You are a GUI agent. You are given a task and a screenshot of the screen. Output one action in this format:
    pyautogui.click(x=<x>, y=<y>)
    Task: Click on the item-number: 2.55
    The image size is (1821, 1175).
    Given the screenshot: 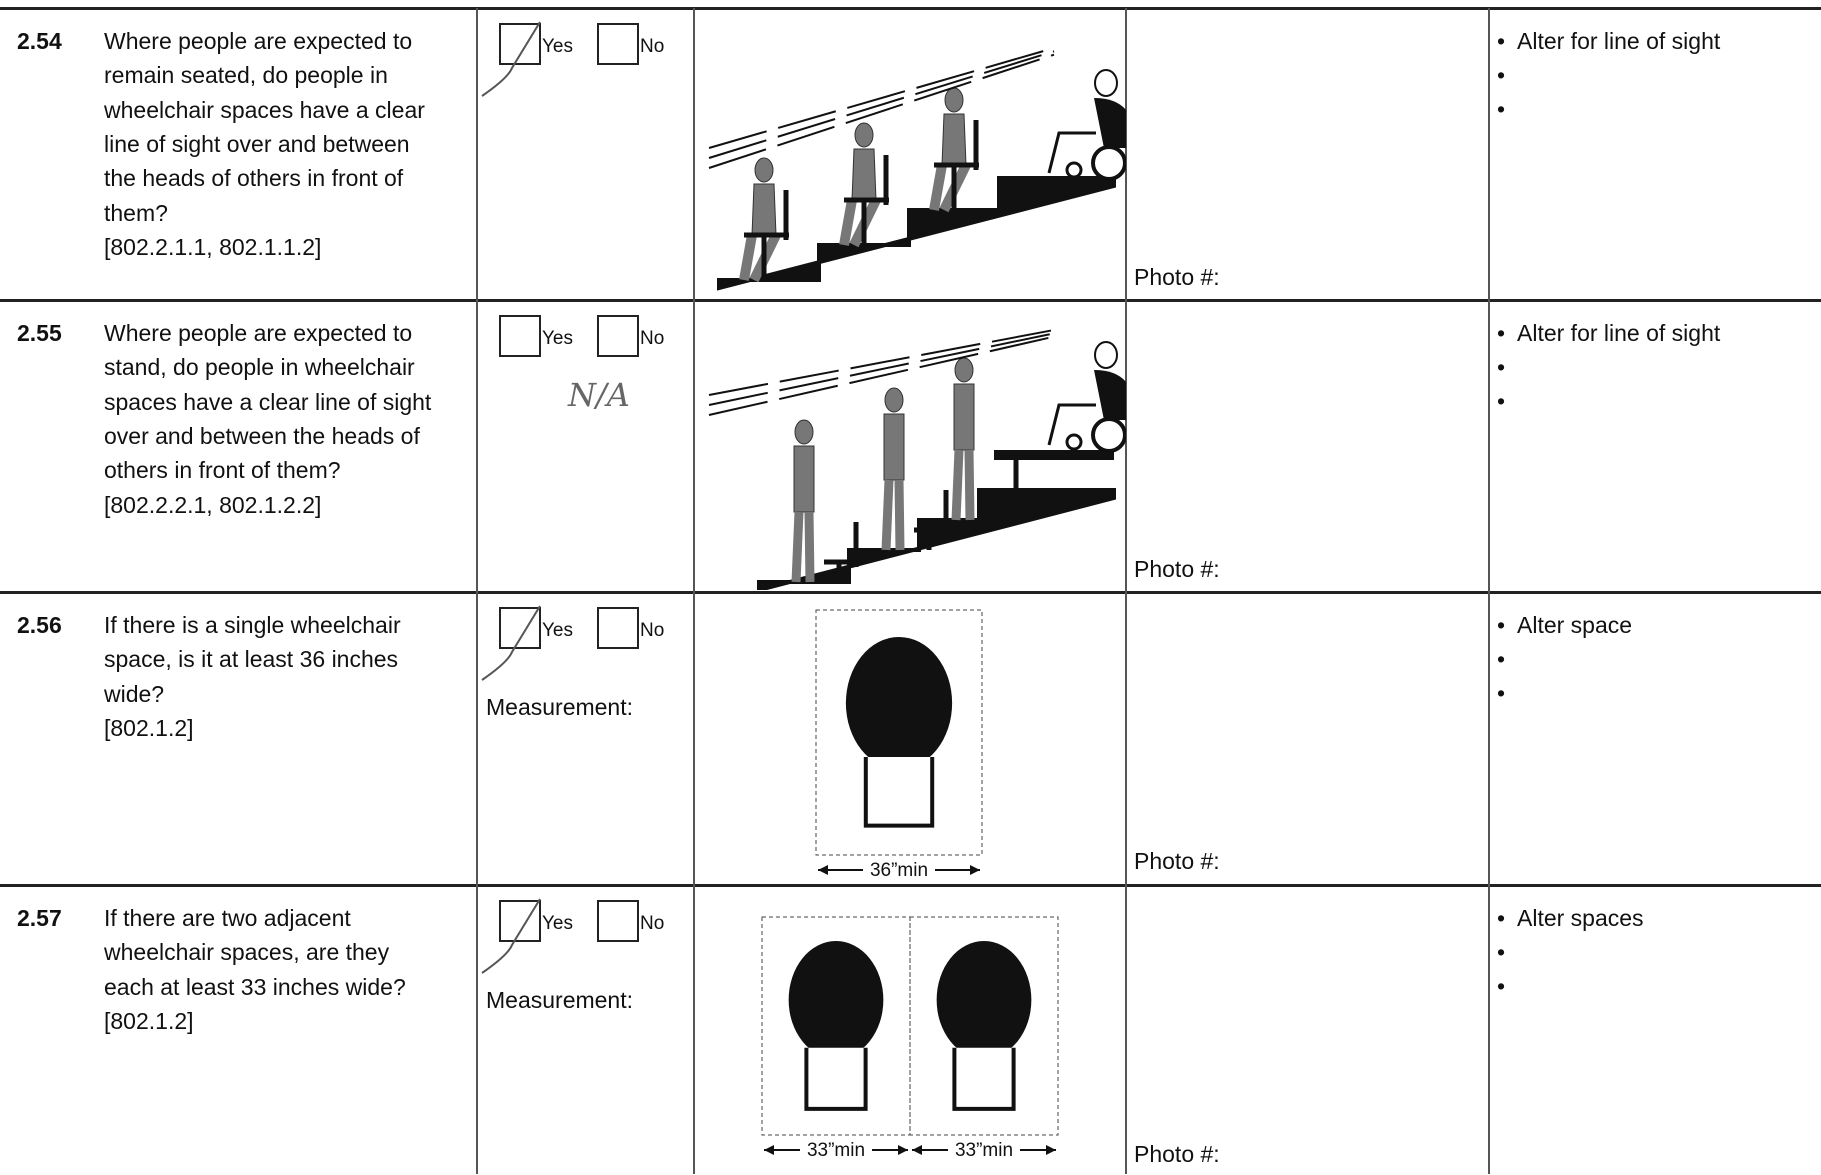 What is the action you would take?
    pyautogui.click(x=39, y=333)
    